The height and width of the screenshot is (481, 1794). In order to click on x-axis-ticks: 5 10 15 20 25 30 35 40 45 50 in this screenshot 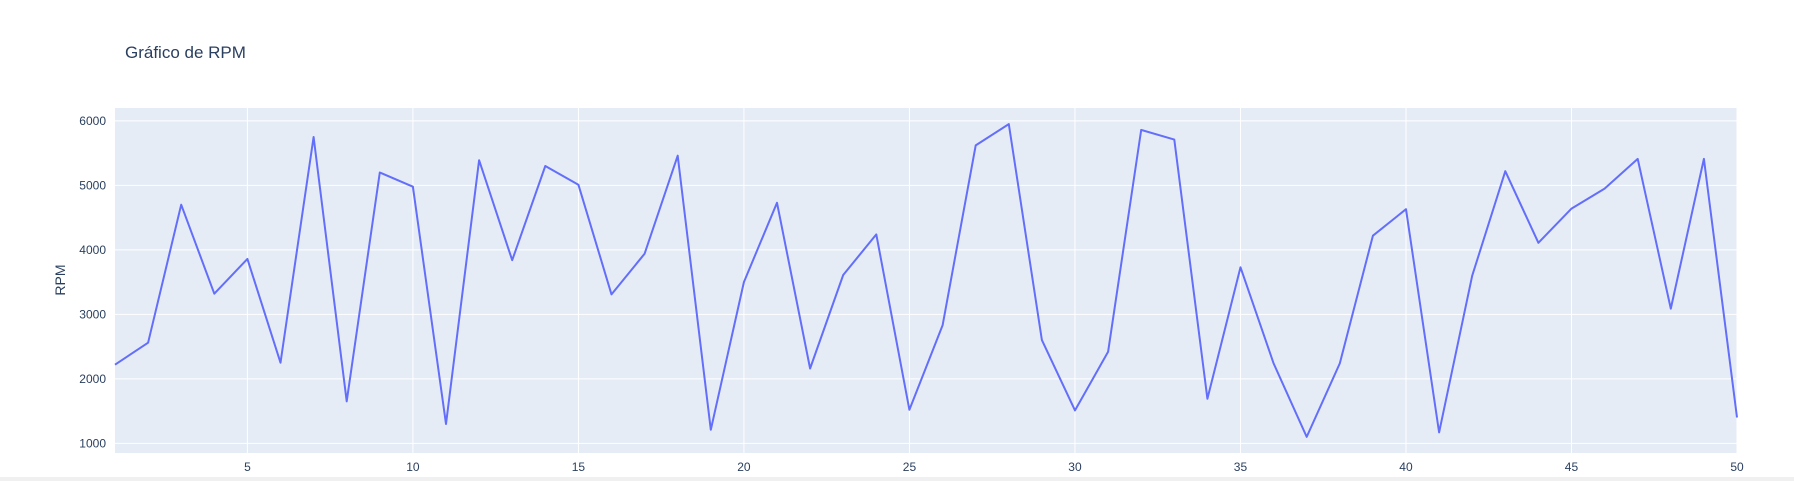, I will do `click(994, 467)`.